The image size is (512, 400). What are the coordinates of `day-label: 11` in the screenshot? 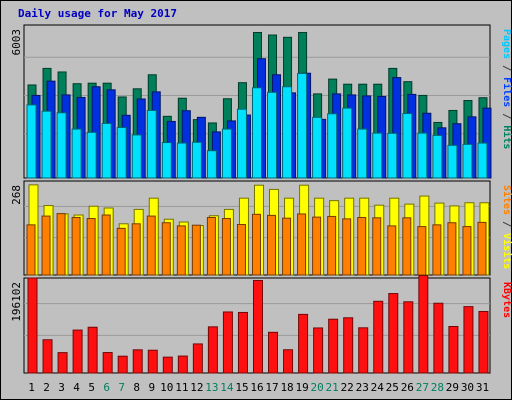 It's located at (181, 387).